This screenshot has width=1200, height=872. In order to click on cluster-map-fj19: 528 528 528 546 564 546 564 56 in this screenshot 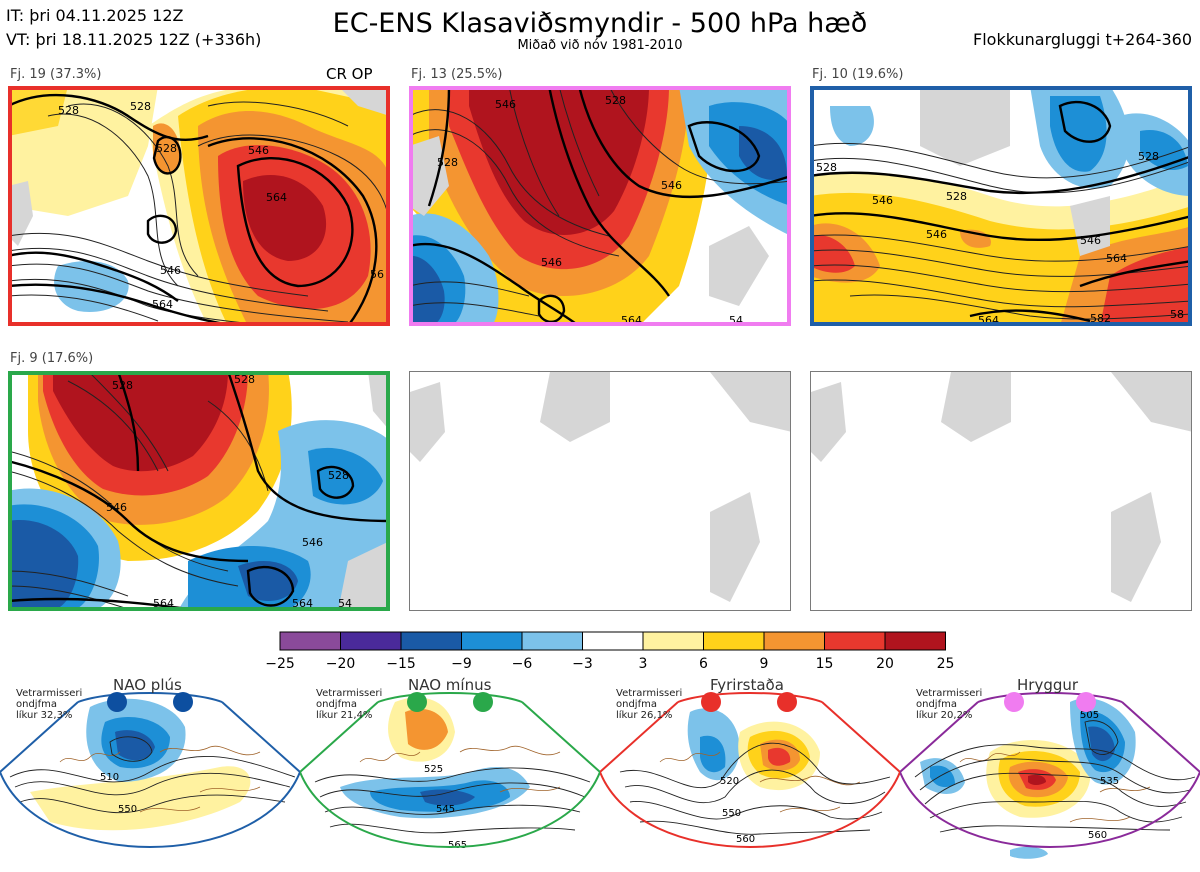, I will do `click(199, 206)`.